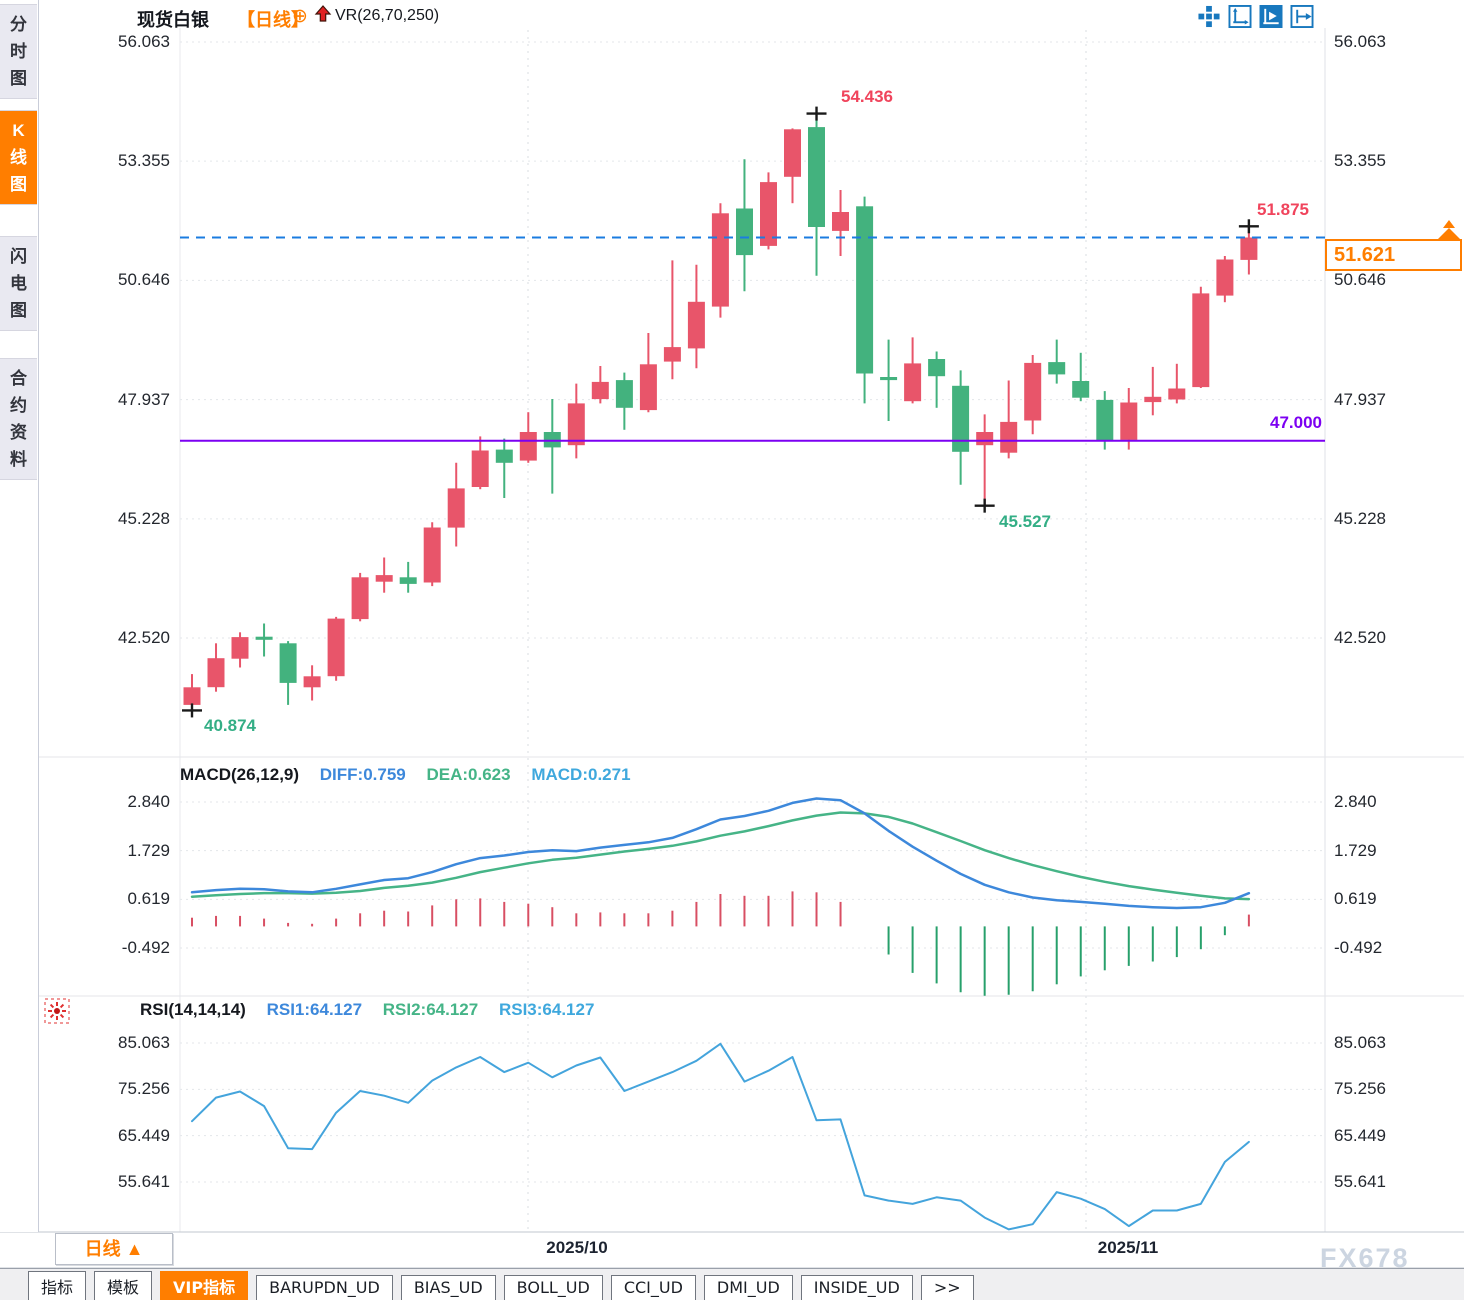 The image size is (1464, 1300). I want to click on period-selector: 日线 ▲, so click(114, 1249).